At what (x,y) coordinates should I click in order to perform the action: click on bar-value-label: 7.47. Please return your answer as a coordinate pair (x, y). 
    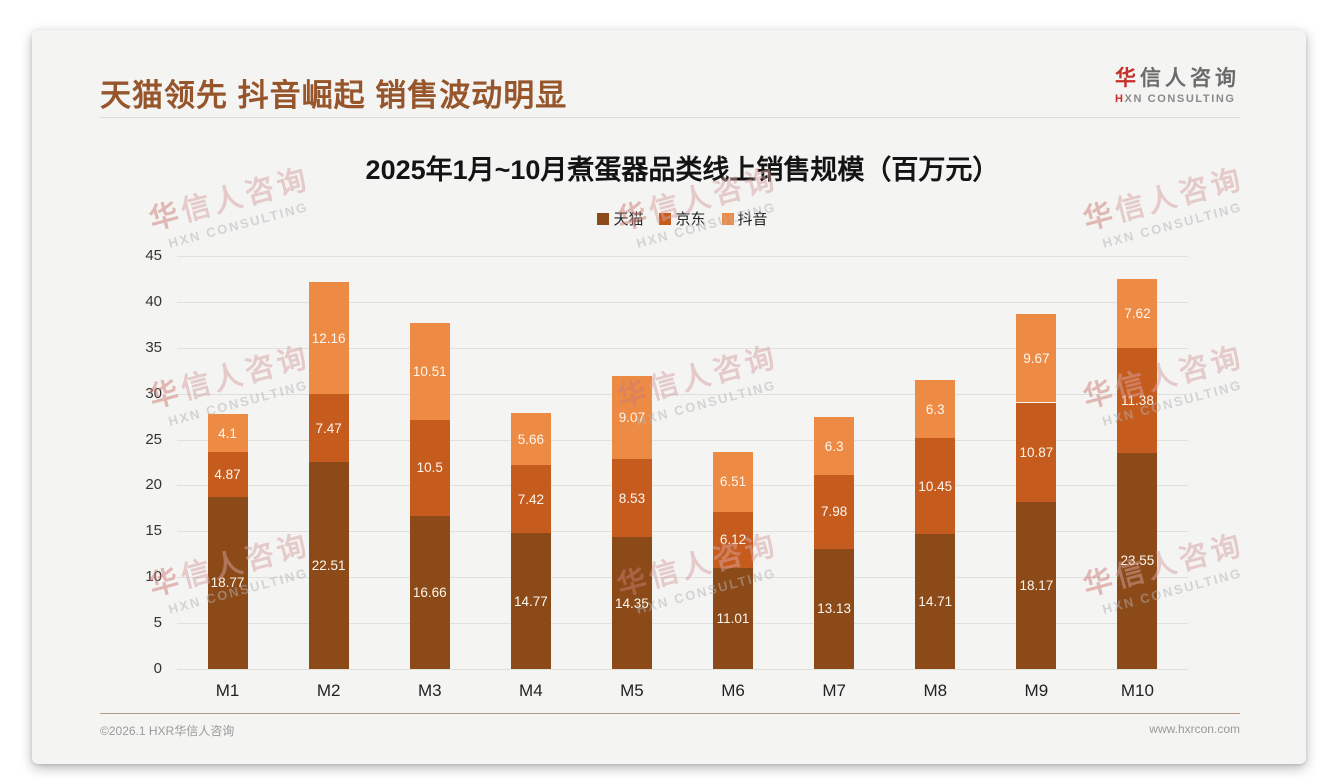
    Looking at the image, I should click on (328, 428).